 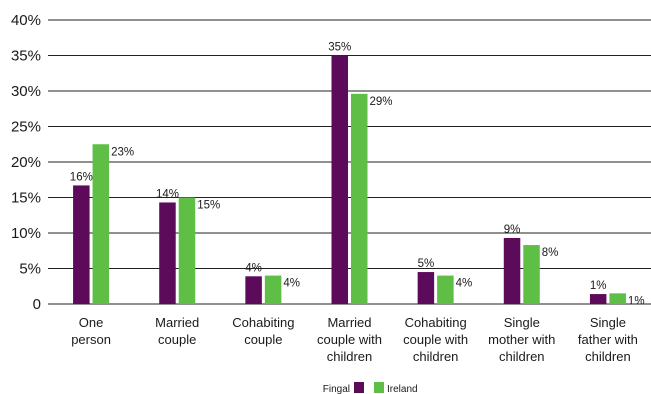 I want to click on y-axis-ticks: 0 5% 10% 15% 20% 25% 30% 35% 40%, so click(x=26, y=162).